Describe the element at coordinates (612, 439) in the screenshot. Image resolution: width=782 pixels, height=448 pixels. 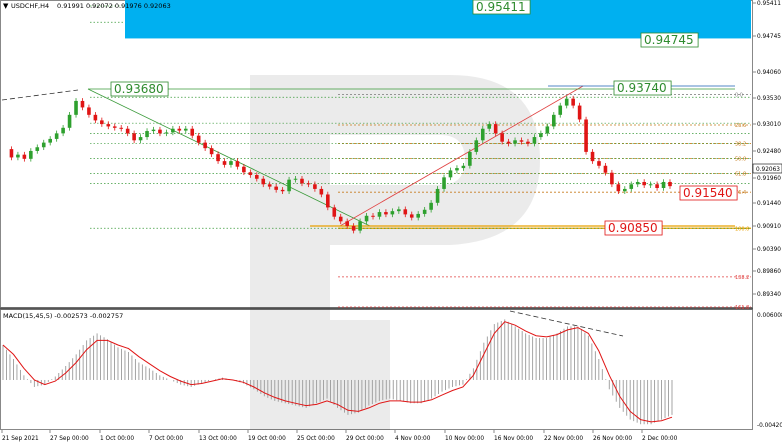
I see `time-tick-label: 26 Nov 00:00` at that location.